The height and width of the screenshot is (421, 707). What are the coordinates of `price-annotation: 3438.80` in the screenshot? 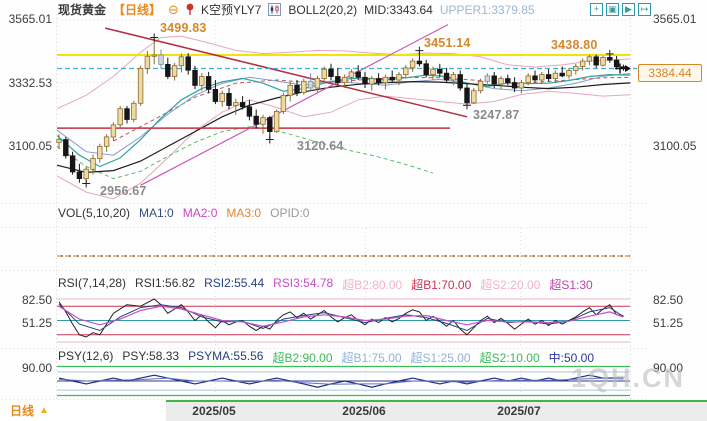 It's located at (574, 45).